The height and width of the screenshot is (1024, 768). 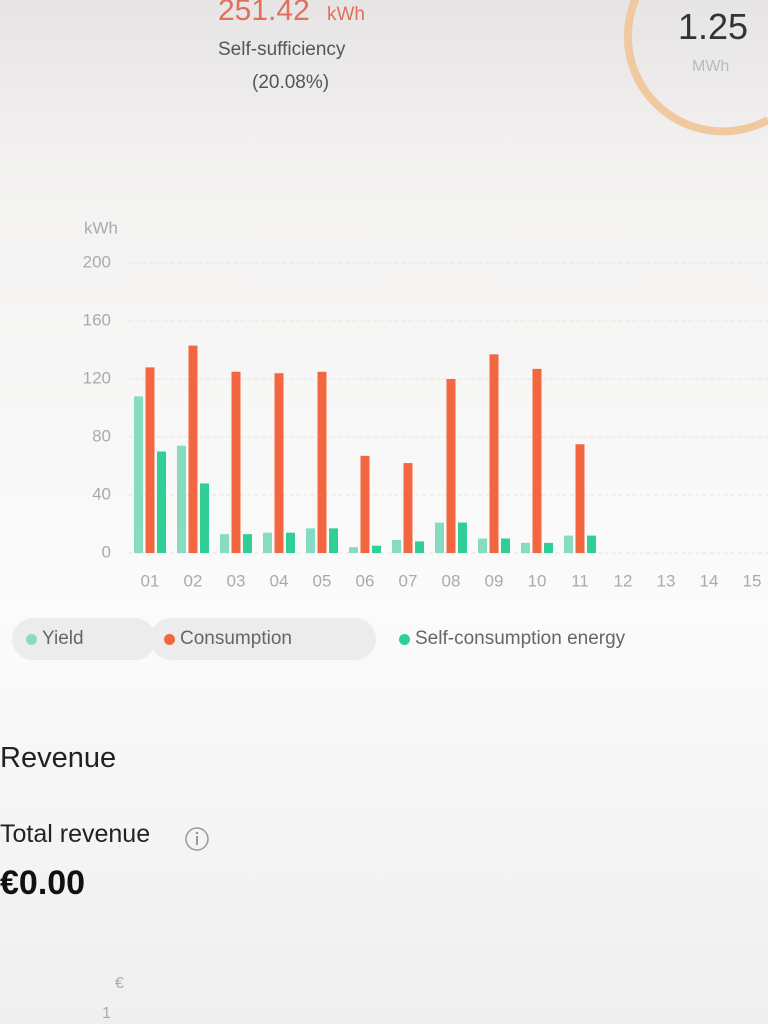 I want to click on x-tick-label: 02, so click(x=193, y=580).